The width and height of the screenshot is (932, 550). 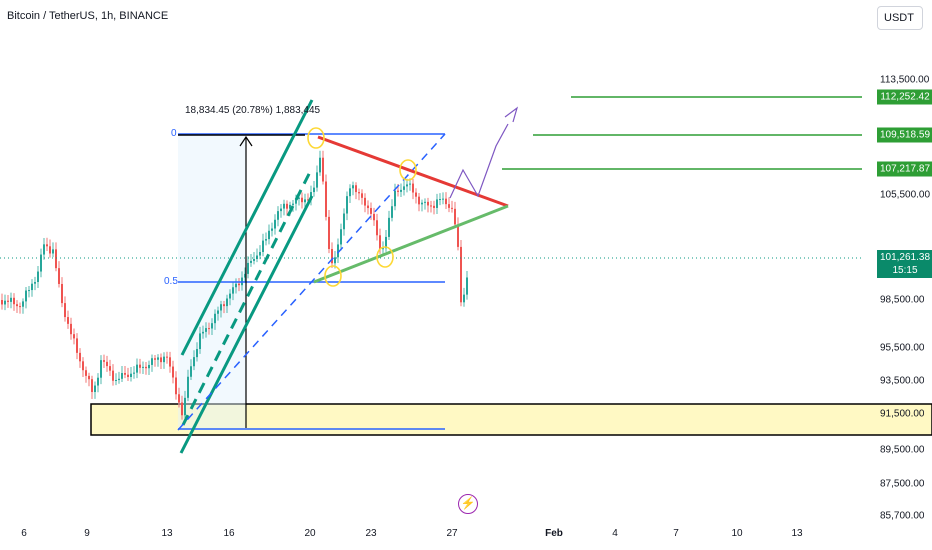 What do you see at coordinates (247, 227) in the screenshot?
I see `channel-upper-line` at bounding box center [247, 227].